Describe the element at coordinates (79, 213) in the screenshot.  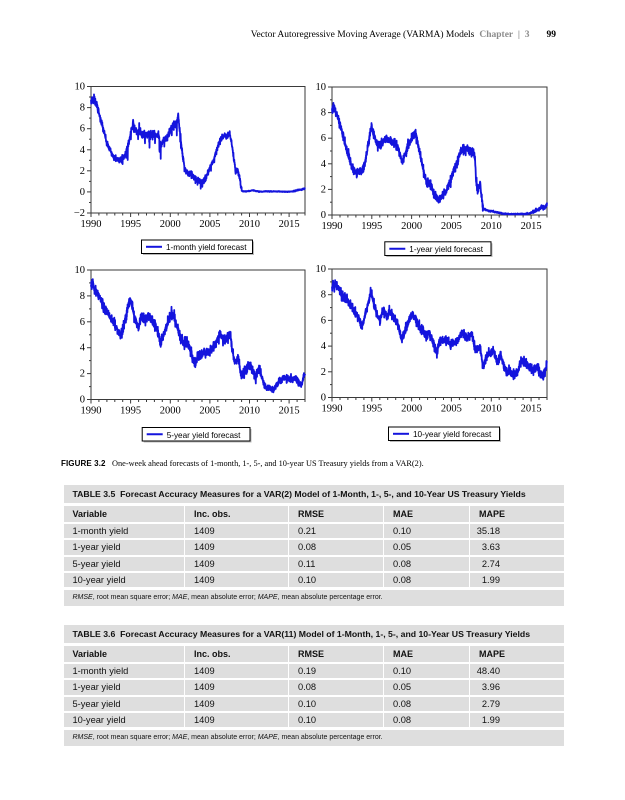
I see `svg-text: −2` at that location.